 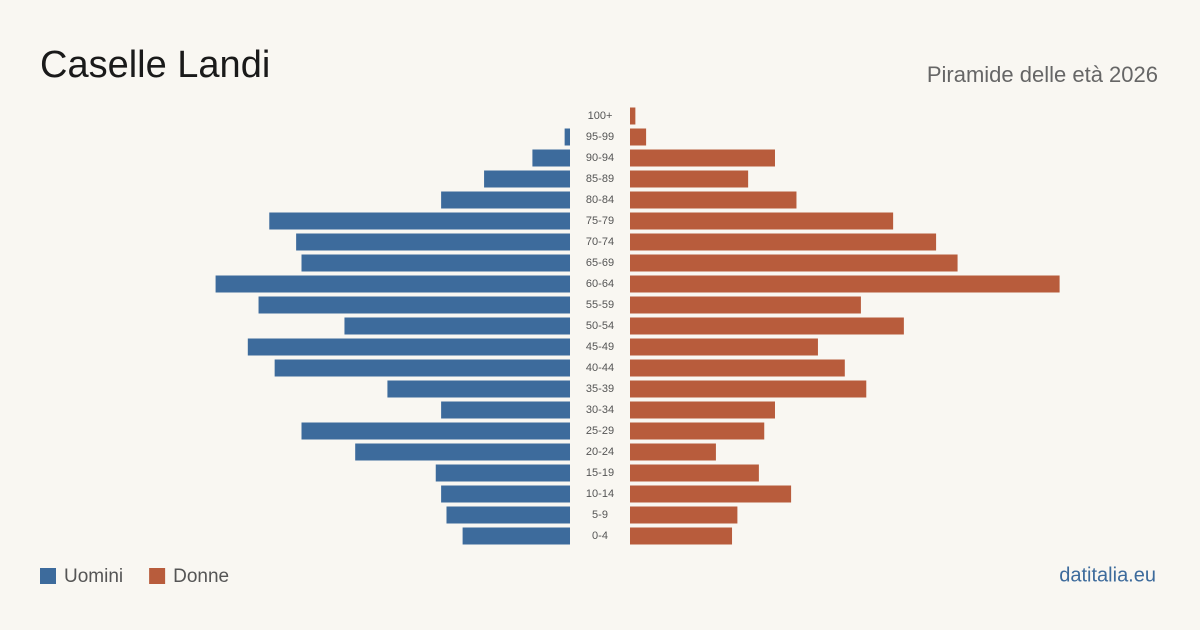 What do you see at coordinates (600, 158) in the screenshot?
I see `age-label: 90-94` at bounding box center [600, 158].